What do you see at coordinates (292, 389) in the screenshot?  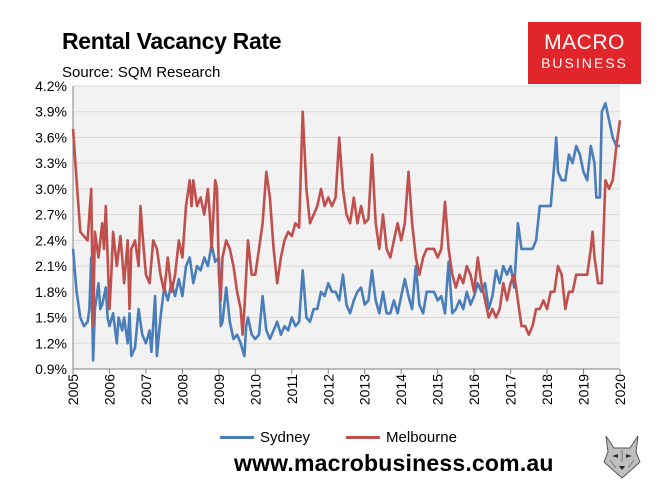 I see `x-tick-label: 2011` at bounding box center [292, 389].